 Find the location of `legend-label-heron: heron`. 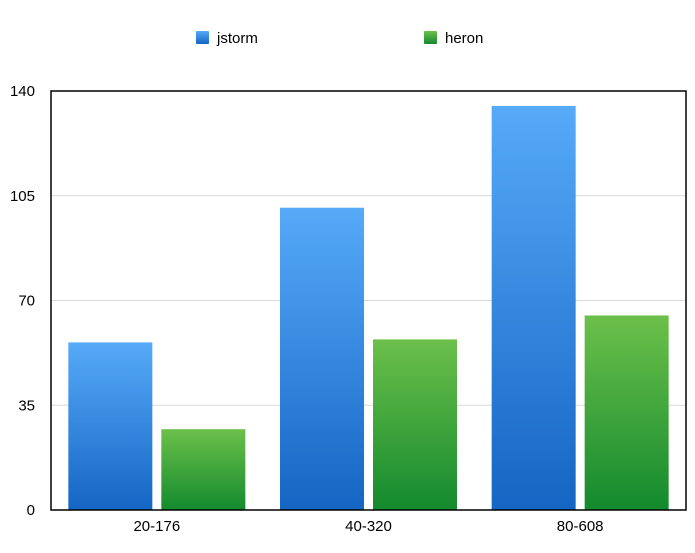

legend-label-heron: heron is located at coordinates (464, 38).